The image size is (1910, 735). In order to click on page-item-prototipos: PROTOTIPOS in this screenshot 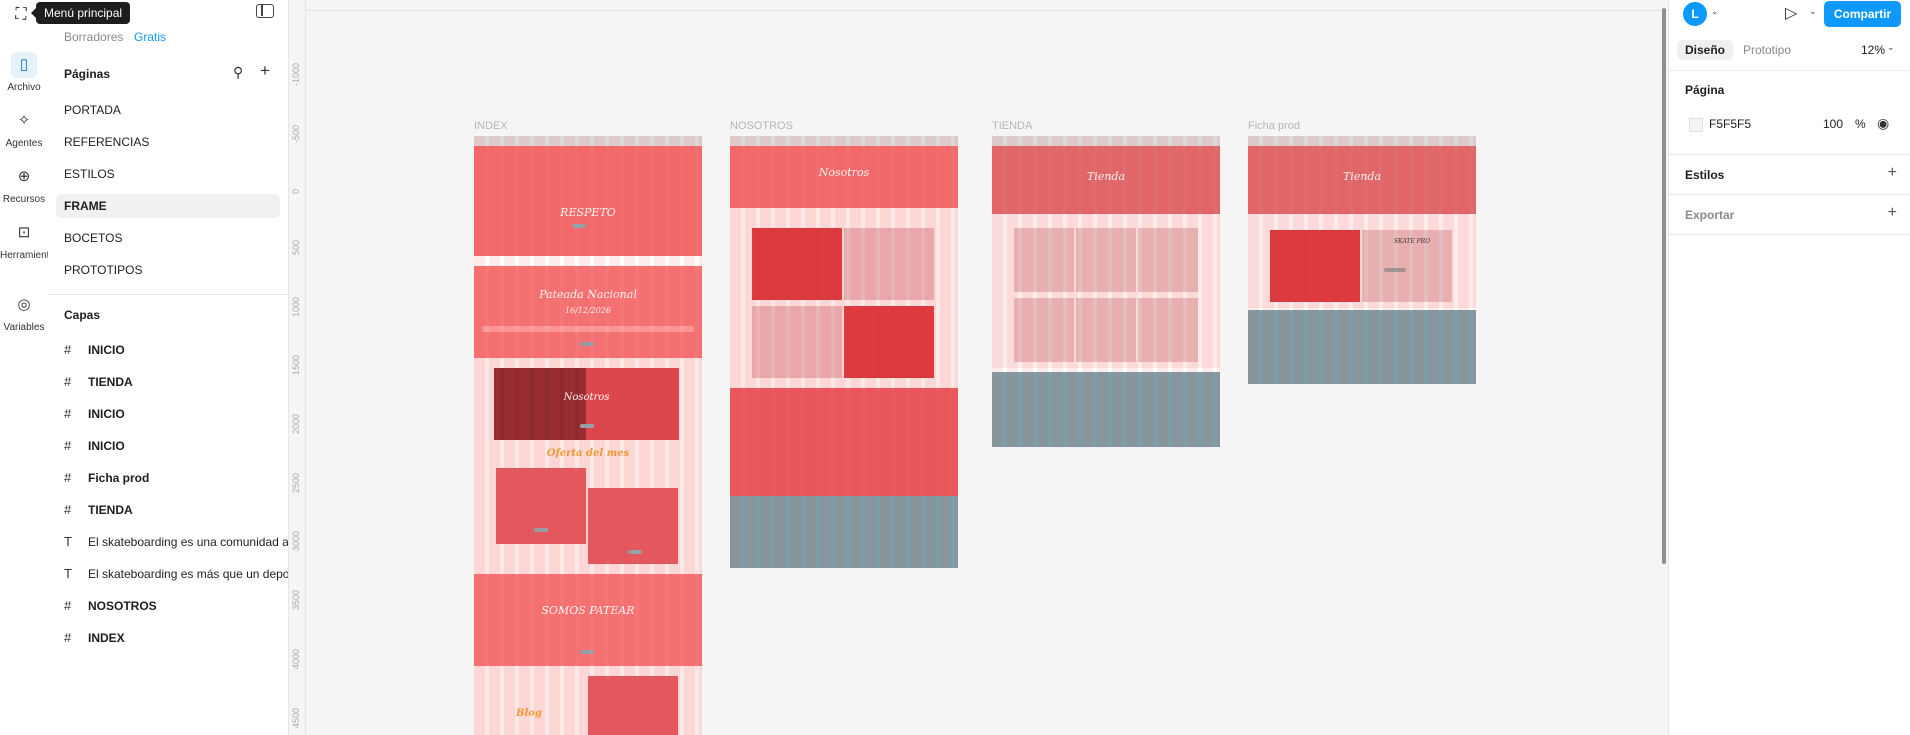, I will do `click(103, 270)`.